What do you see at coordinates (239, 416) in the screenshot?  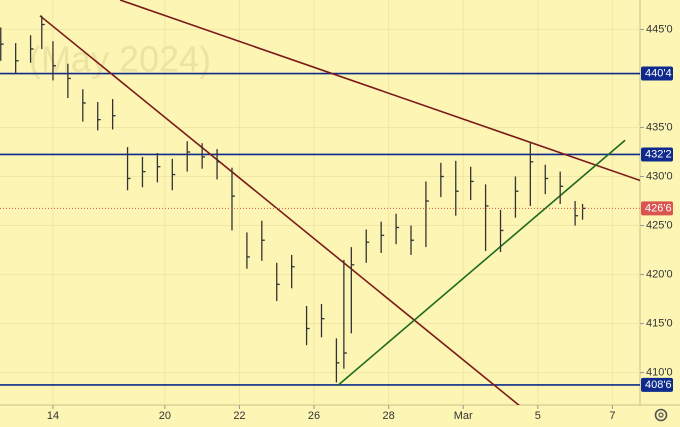 I see `x-tick-label: 22` at bounding box center [239, 416].